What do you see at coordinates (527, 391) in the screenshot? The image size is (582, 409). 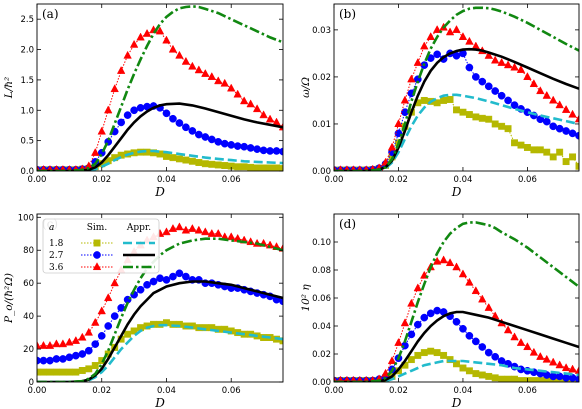 I see `x-tick-label: 0.06` at bounding box center [527, 391].